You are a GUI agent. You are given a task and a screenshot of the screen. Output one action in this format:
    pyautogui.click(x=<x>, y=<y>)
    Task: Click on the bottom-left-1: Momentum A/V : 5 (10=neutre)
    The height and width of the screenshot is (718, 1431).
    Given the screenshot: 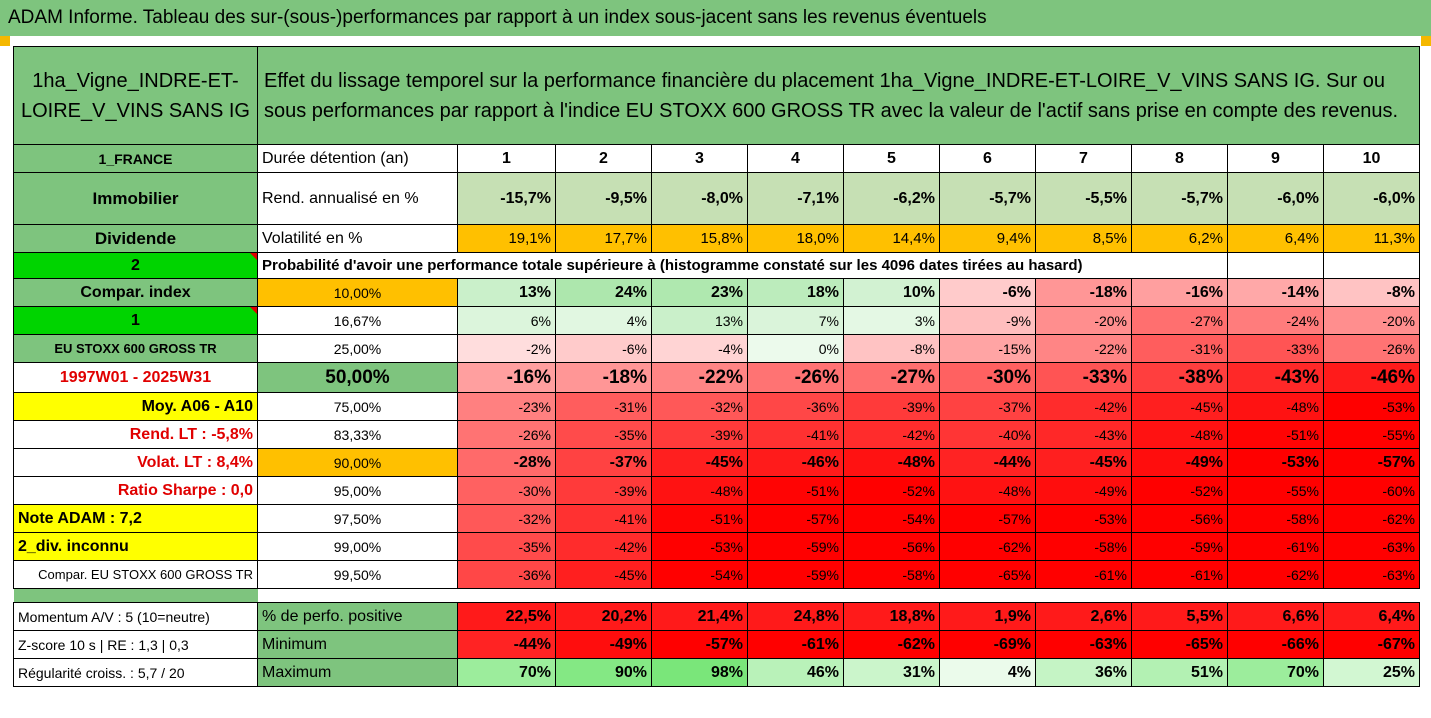 What is the action you would take?
    pyautogui.click(x=135, y=616)
    